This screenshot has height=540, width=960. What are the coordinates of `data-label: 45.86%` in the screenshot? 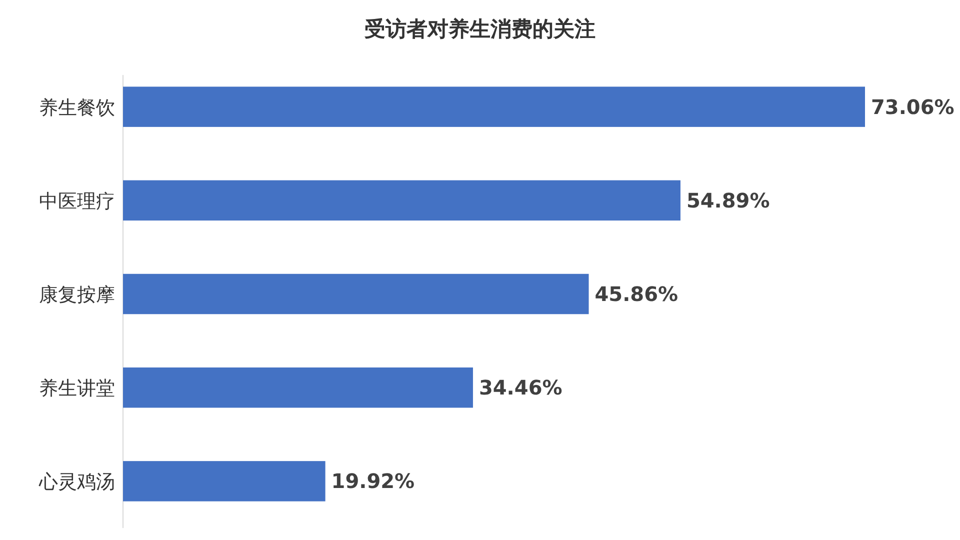 It's located at (636, 294).